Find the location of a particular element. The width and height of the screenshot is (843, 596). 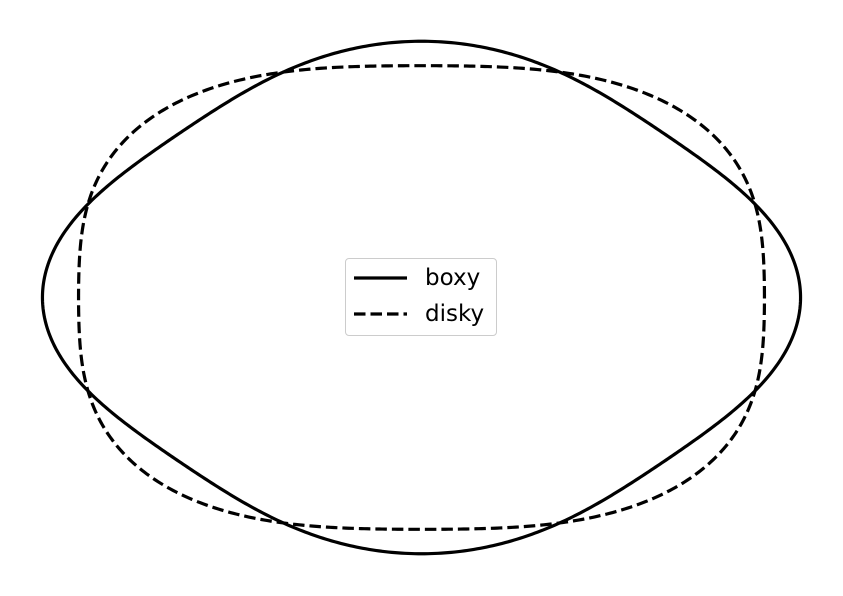

legend: boxy disky is located at coordinates (421, 297).